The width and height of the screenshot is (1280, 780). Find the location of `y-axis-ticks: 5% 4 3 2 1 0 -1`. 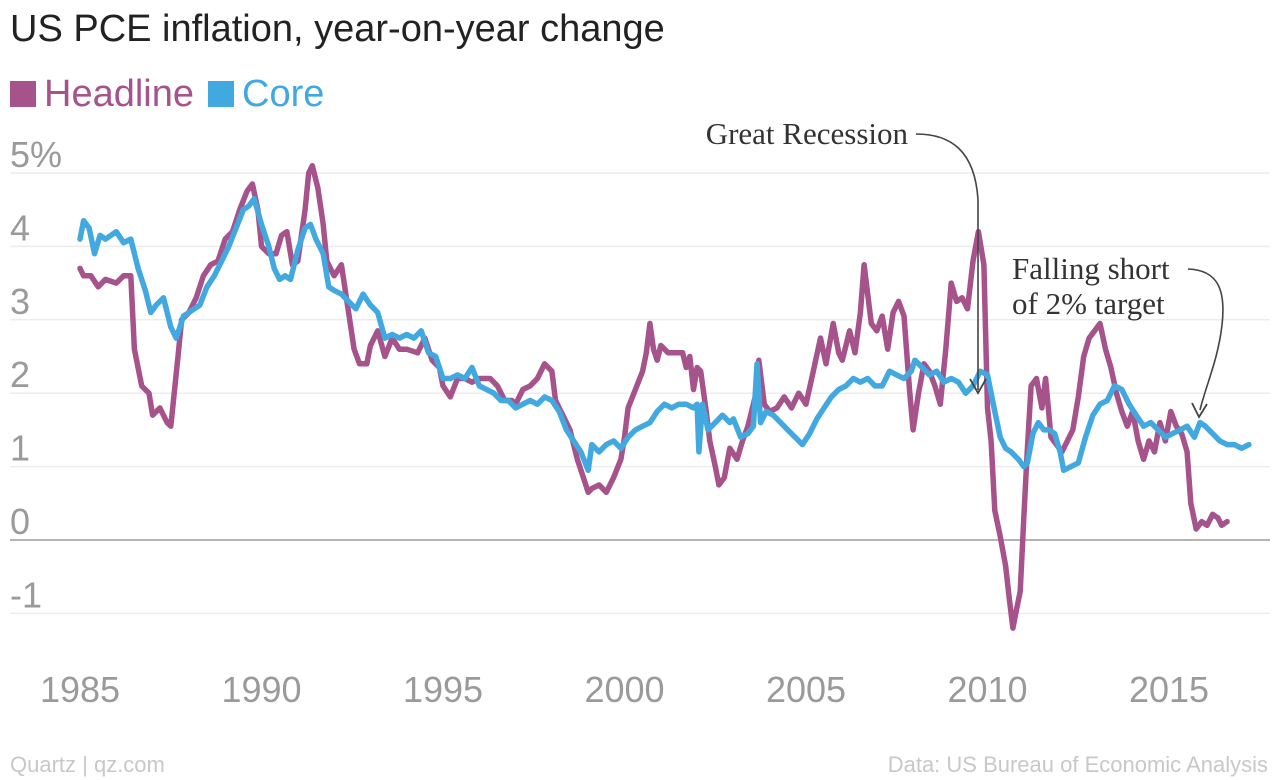

y-axis-ticks: 5% 4 3 2 1 0 -1 is located at coordinates (36, 374).